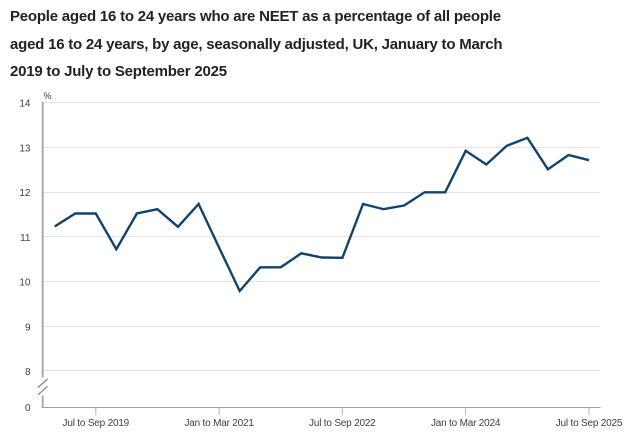 This screenshot has width=634, height=444. Describe the element at coordinates (28, 408) in the screenshot. I see `svg-text: 0` at that location.